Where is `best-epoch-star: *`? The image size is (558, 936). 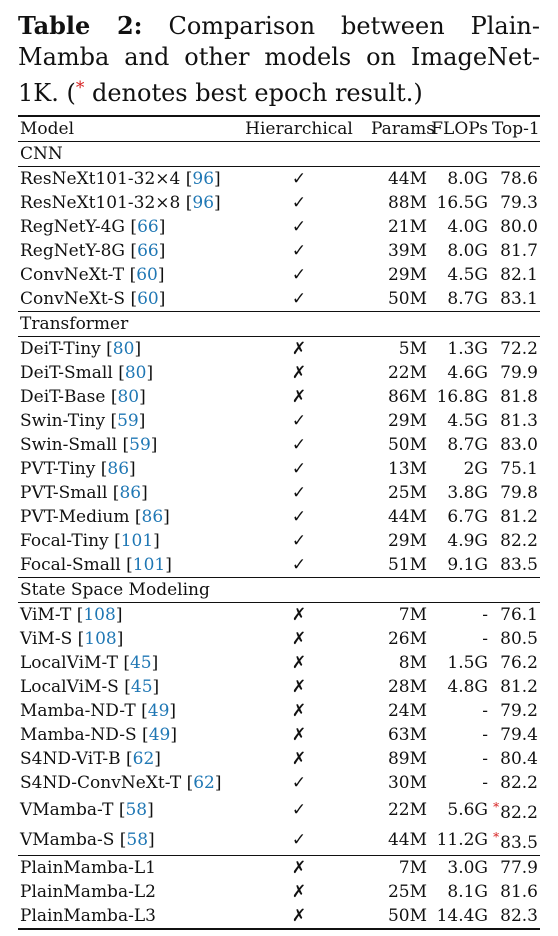 best-epoch-star: * is located at coordinates (496, 807).